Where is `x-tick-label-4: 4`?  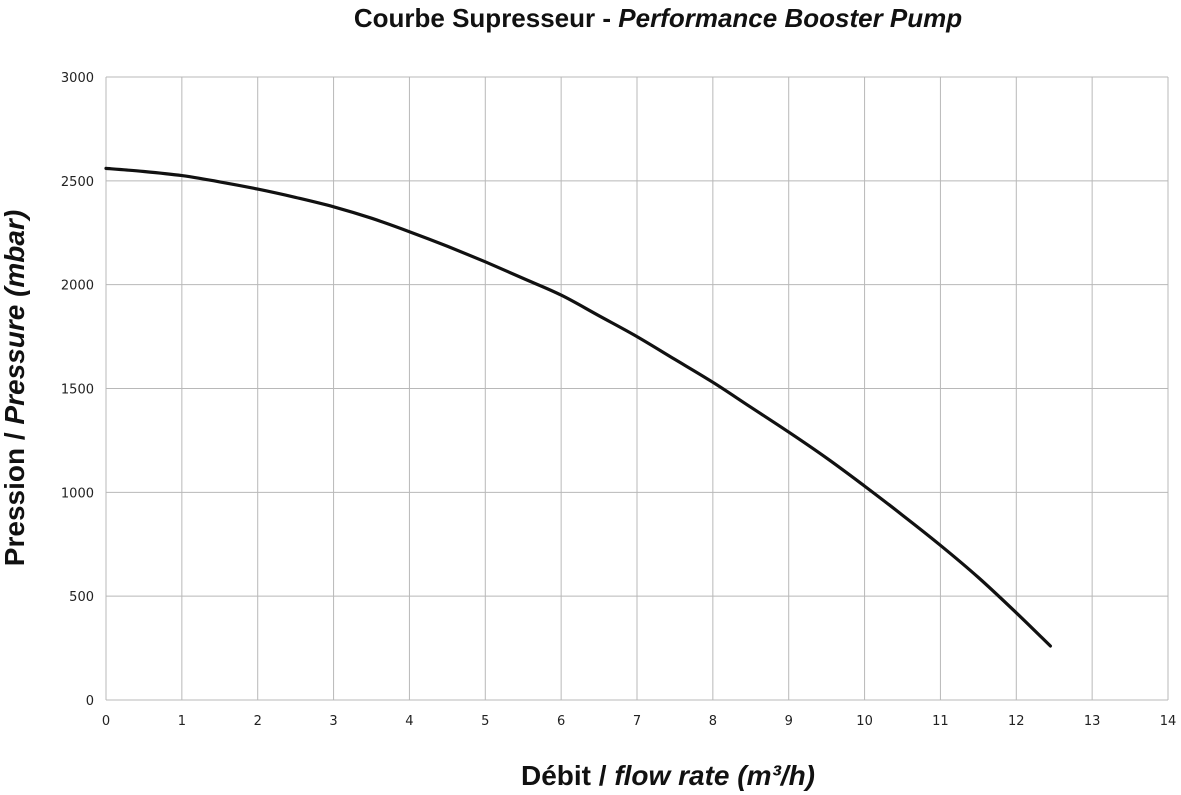
x-tick-label-4: 4 is located at coordinates (409, 721).